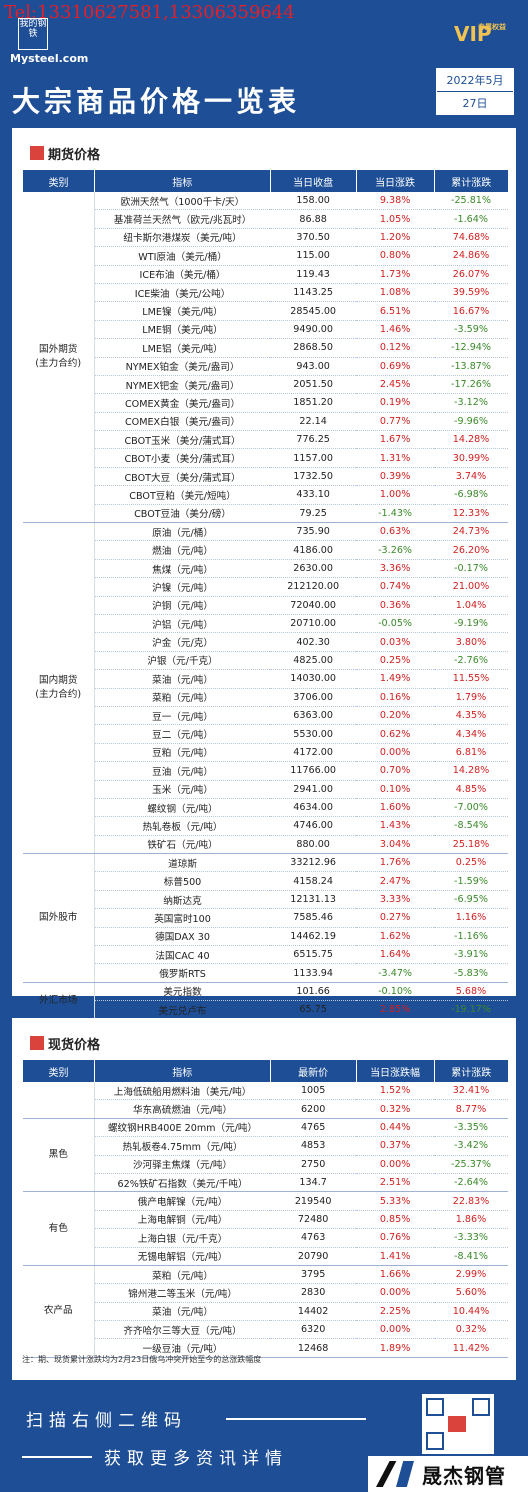  I want to click on indicator-cell: 豆粕（元/吨）, so click(182, 753).